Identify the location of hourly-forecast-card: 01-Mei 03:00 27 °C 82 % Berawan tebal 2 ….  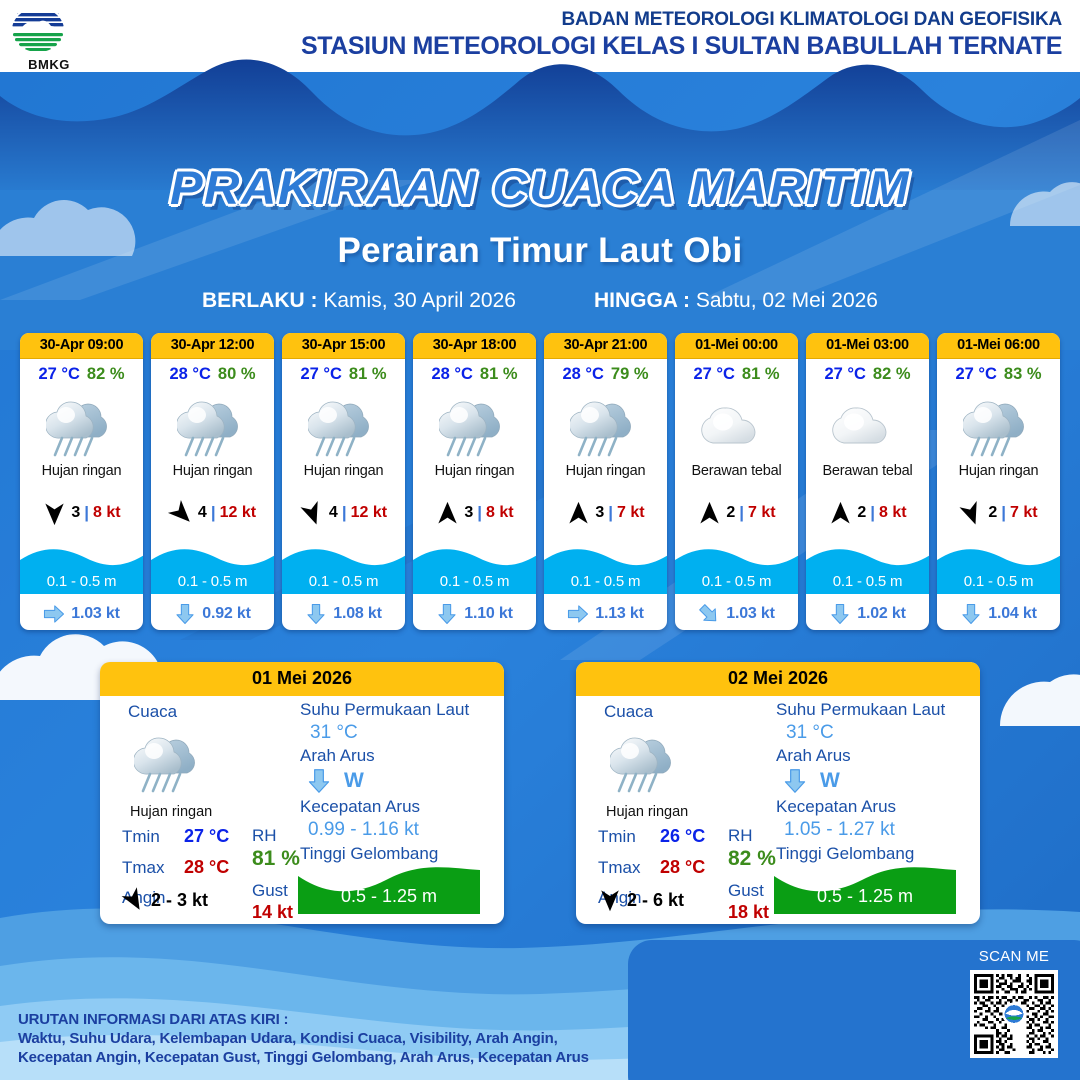
(867, 481).